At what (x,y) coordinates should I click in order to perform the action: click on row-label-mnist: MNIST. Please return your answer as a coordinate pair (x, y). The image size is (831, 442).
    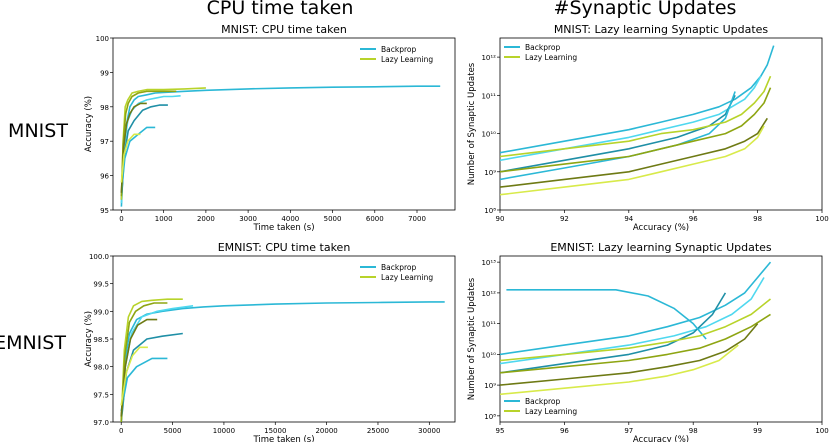
    Looking at the image, I should click on (38, 131).